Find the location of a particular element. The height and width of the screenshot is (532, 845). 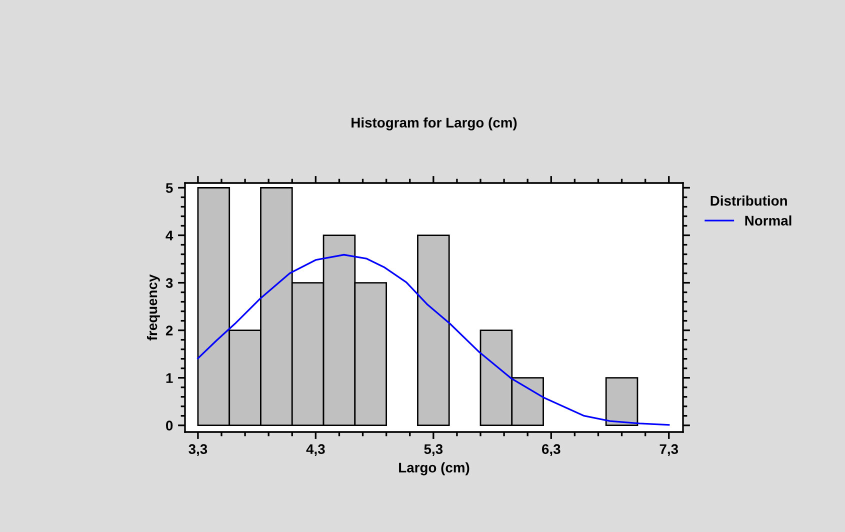

x-tick-label: 7,3 is located at coordinates (669, 450).